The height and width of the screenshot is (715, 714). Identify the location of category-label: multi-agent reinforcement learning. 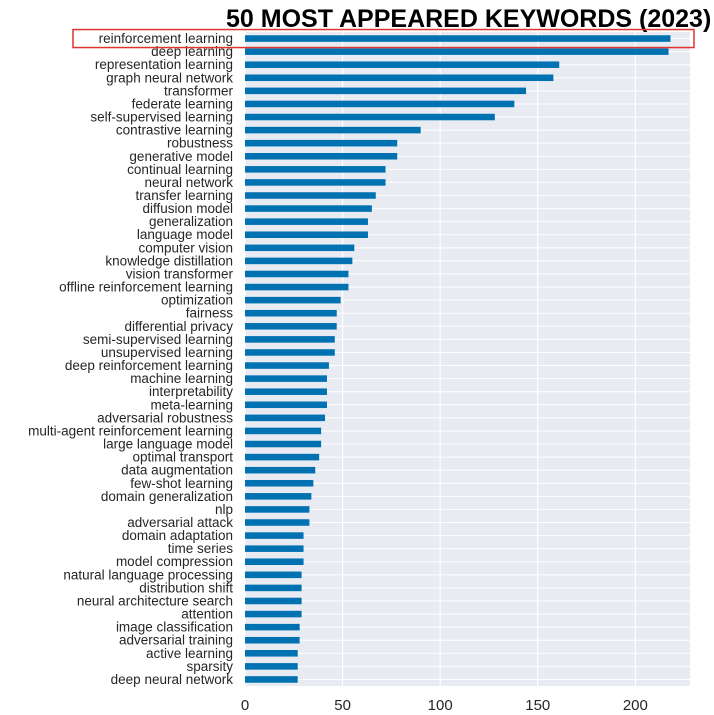
(130, 430).